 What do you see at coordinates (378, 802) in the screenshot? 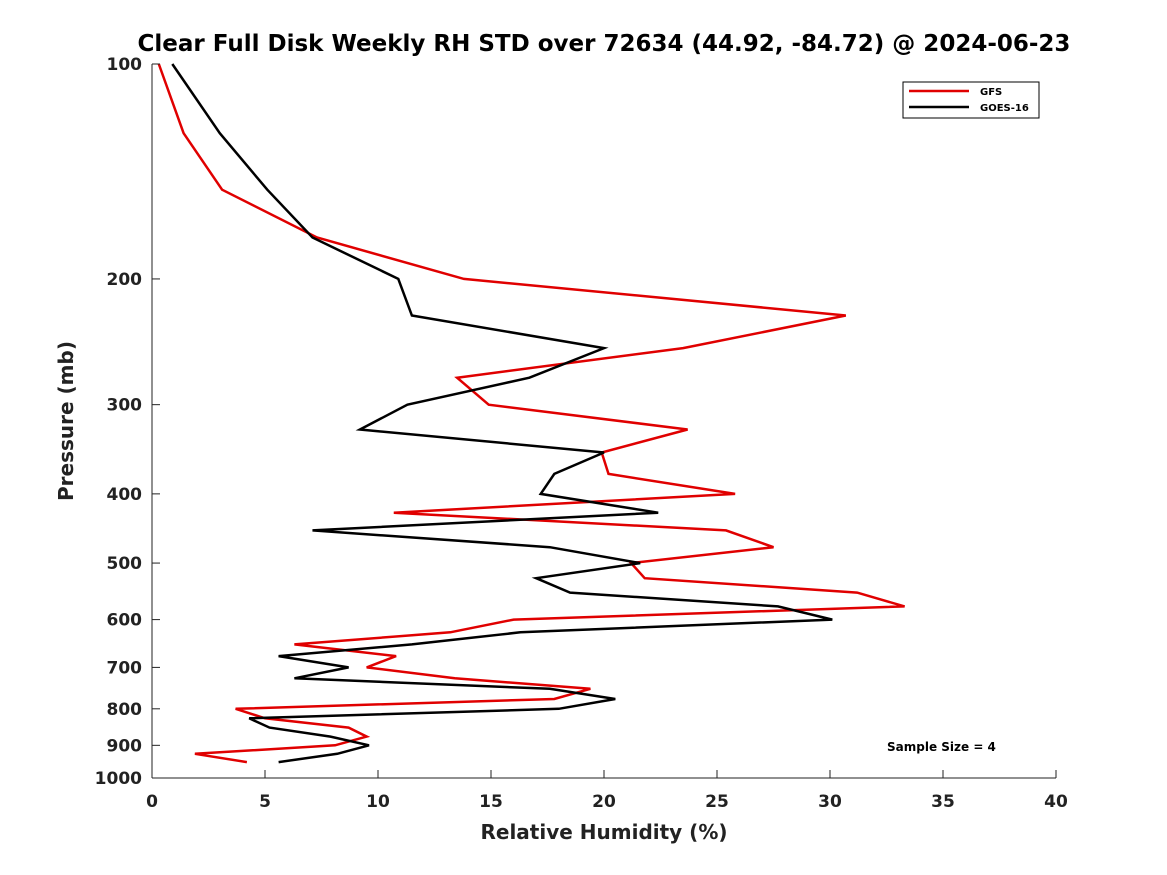
I see `x-tick-label: 10` at bounding box center [378, 802].